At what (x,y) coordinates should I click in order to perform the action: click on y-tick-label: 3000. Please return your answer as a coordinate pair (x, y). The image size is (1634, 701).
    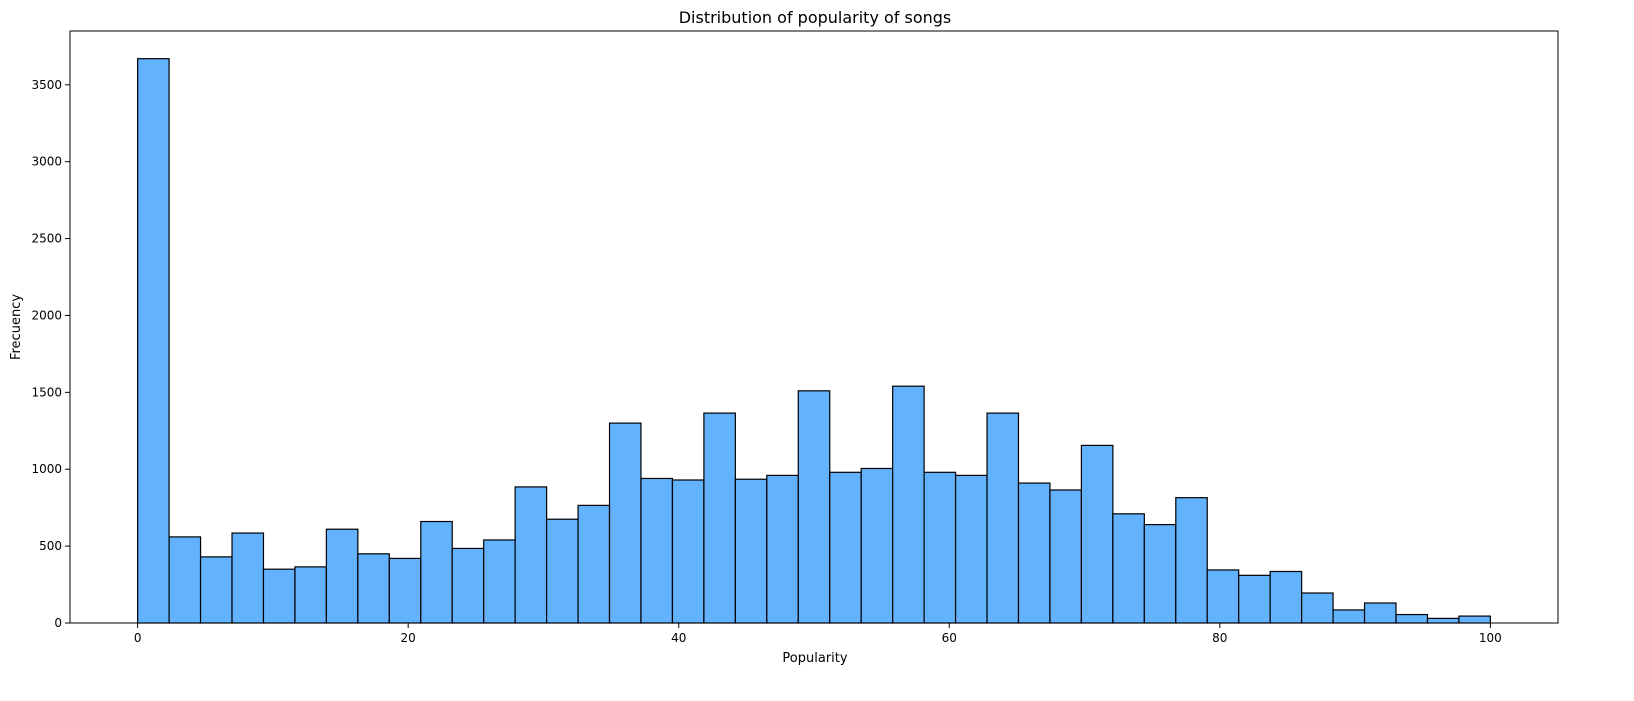
    Looking at the image, I should click on (46, 162).